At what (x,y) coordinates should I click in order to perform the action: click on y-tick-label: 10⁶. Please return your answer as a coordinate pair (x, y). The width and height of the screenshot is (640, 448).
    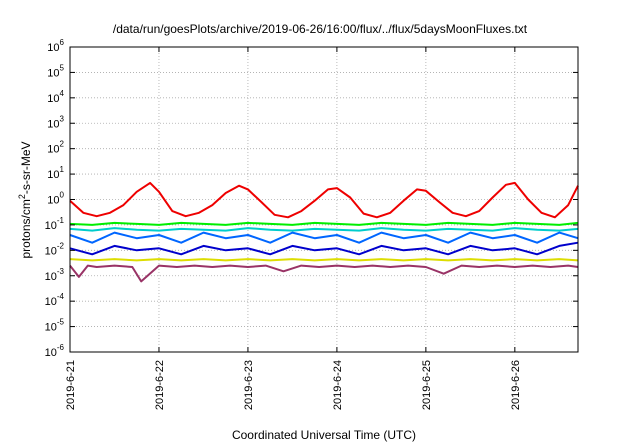
    Looking at the image, I should click on (55, 46).